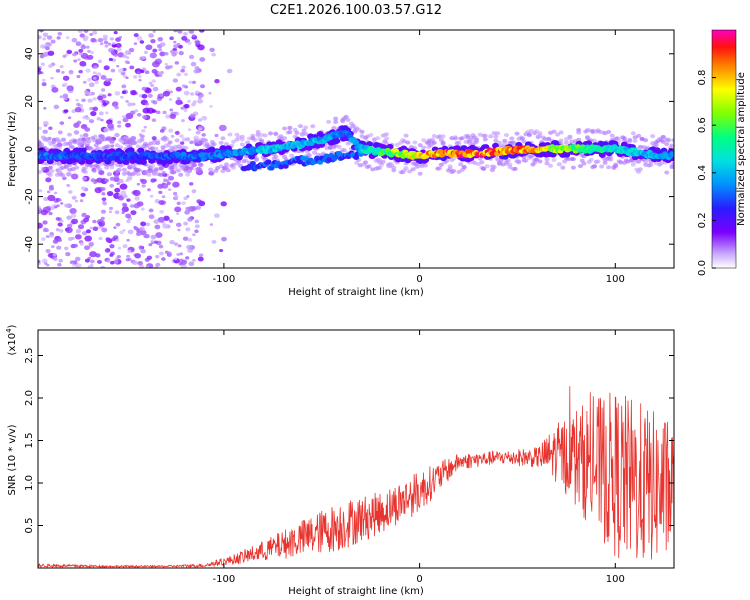 Image resolution: width=750 pixels, height=600 pixels. What do you see at coordinates (29, 244) in the screenshot?
I see `spectrogram-ytick-label: -40` at bounding box center [29, 244].